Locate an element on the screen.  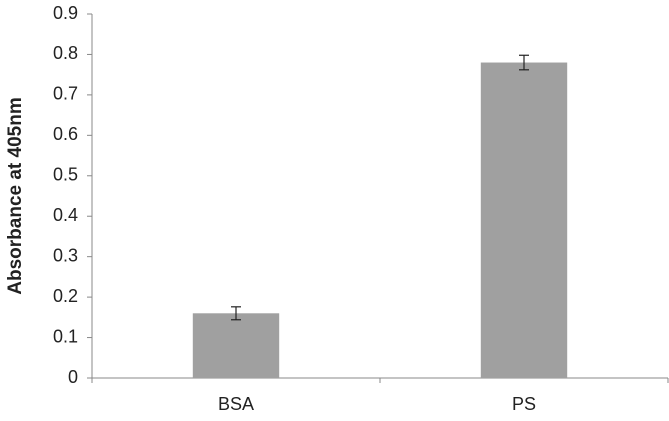
y-tick-label: 0.4 is located at coordinates (65, 215).